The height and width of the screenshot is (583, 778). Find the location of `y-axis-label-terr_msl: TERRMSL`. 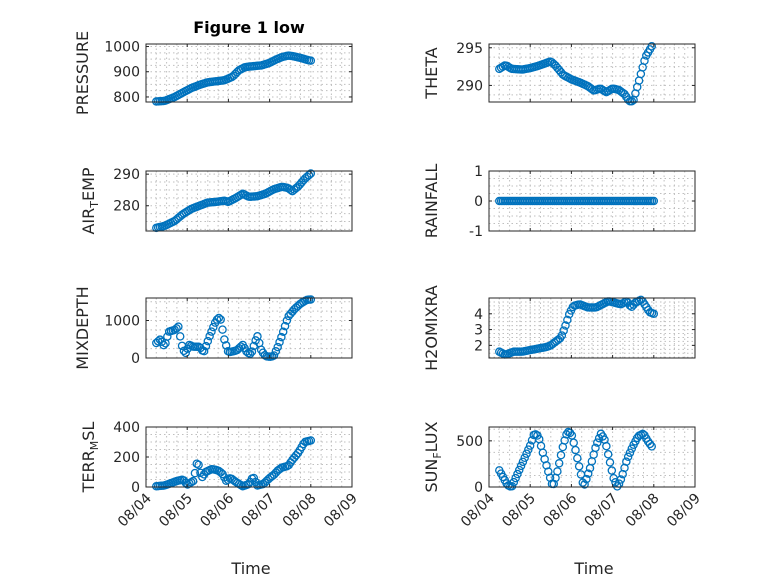

y-axis-label-terr_msl: TERRMSL is located at coordinates (90, 458).